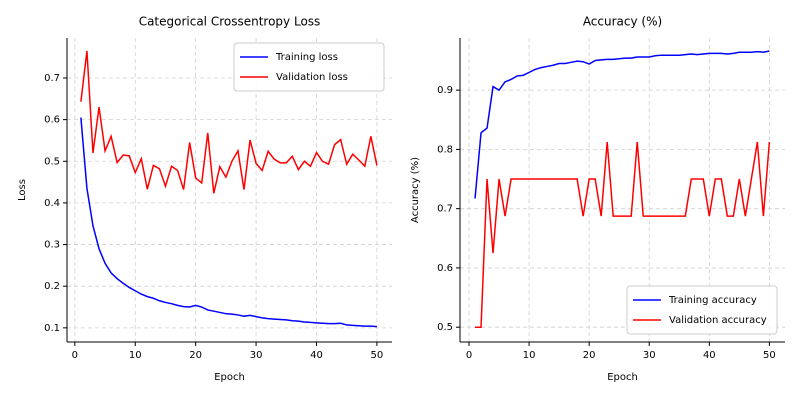  Describe the element at coordinates (622, 22) in the screenshot. I see `chart-title: Accuracy (%)` at that location.